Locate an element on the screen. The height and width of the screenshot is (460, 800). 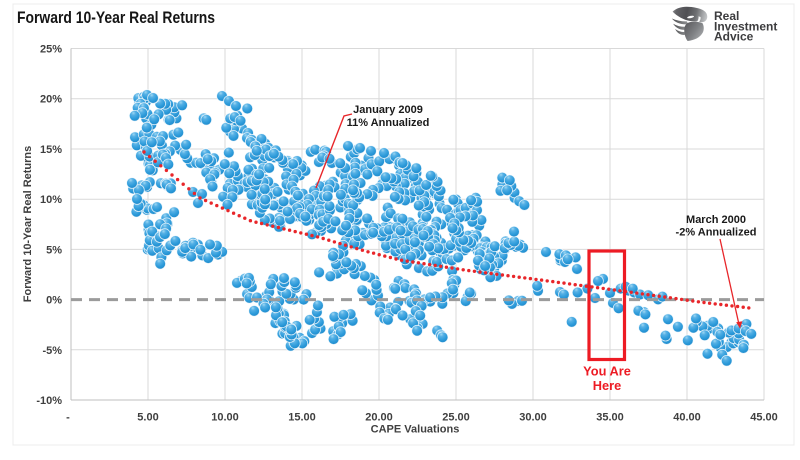
svg-text: 40.00 is located at coordinates (687, 418).